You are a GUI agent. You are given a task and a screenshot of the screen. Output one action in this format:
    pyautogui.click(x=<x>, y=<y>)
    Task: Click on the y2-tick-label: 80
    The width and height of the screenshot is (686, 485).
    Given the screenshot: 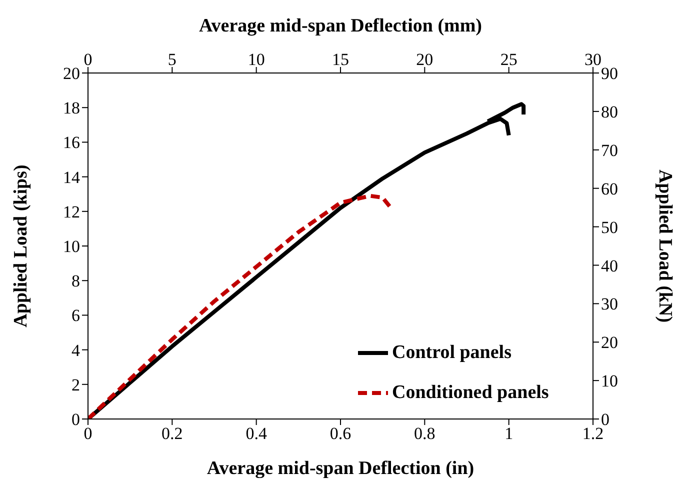 What is the action you would take?
    pyautogui.click(x=609, y=112)
    